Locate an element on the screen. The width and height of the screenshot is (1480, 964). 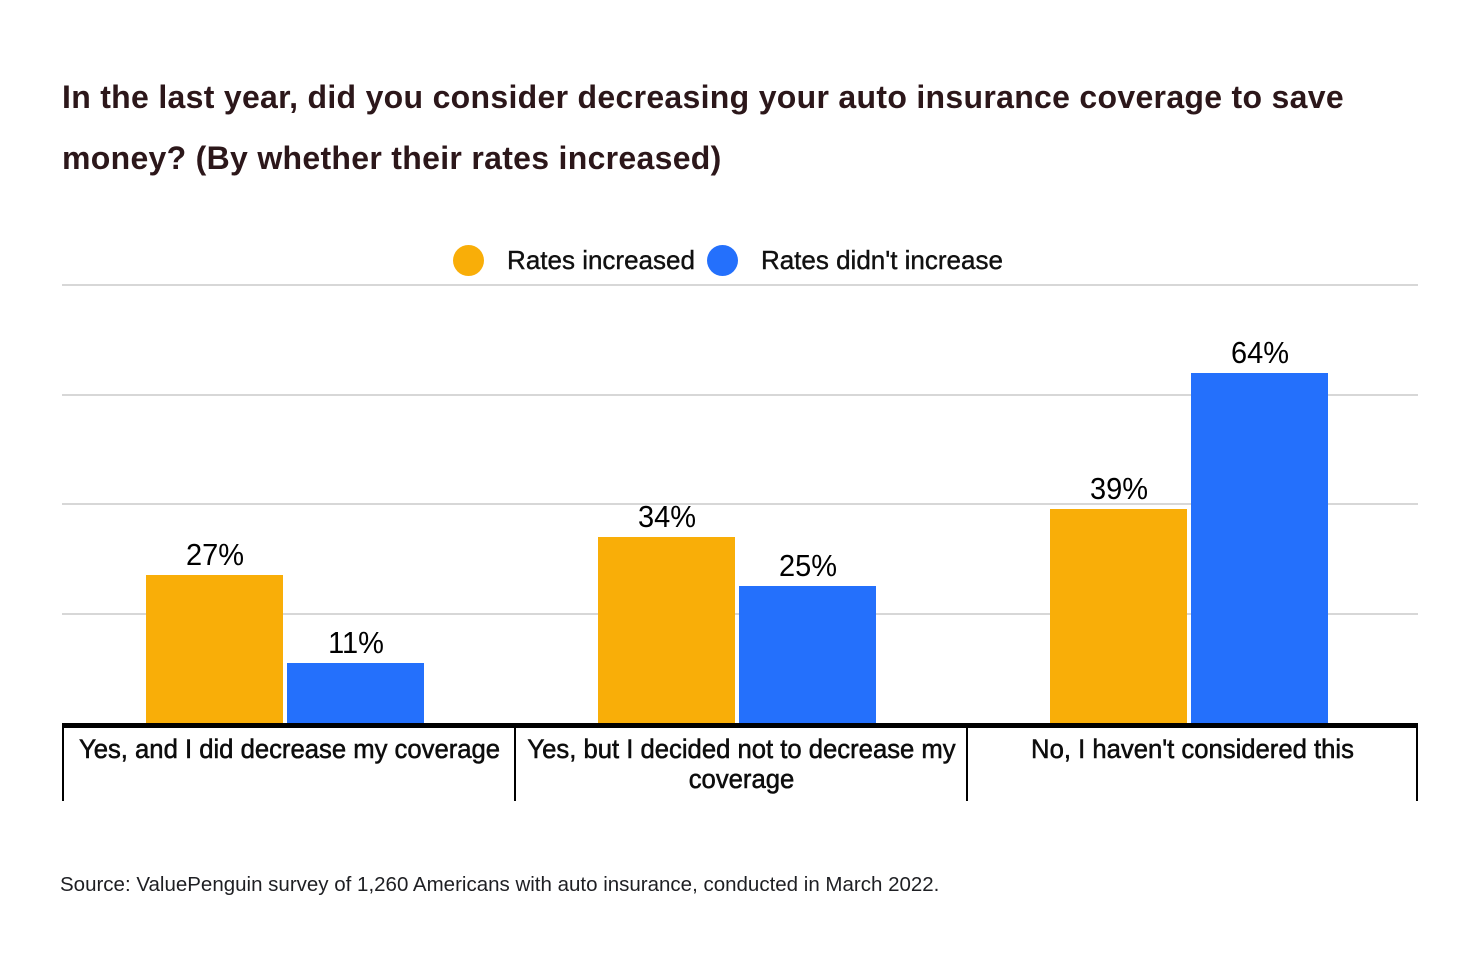
legend-item-rates-didnt-increase: Rates didn't increase is located at coordinates (854, 260).